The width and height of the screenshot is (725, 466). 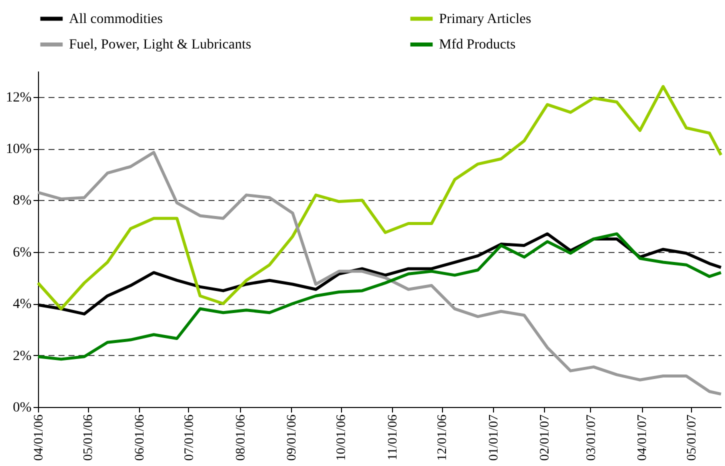 I want to click on y-tick-label: 2%, so click(x=22, y=356).